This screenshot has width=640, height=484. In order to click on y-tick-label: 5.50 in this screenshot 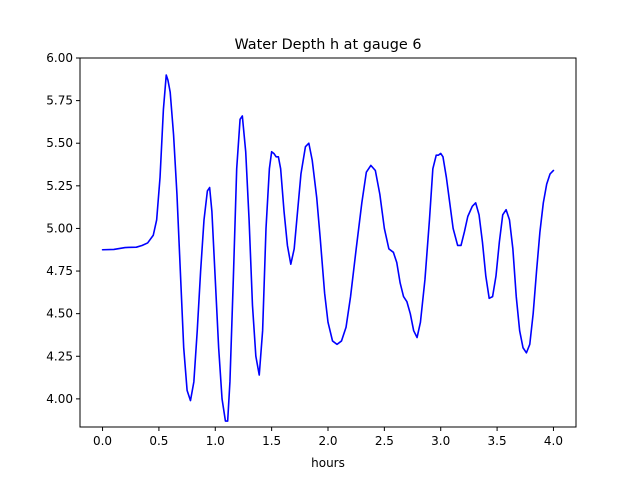, I will do `click(59, 143)`.